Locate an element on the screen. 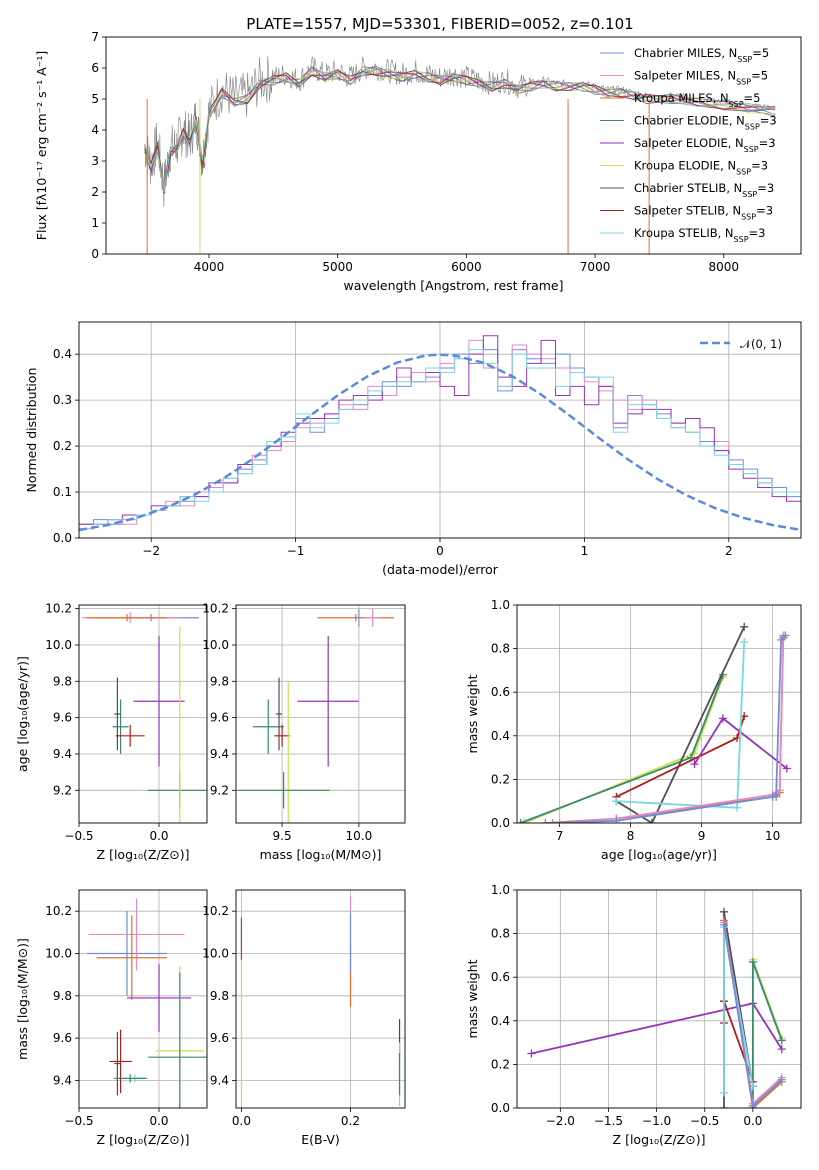 This screenshot has width=819, height=1170. y-tick-label: 10.2 is located at coordinates (58, 911).